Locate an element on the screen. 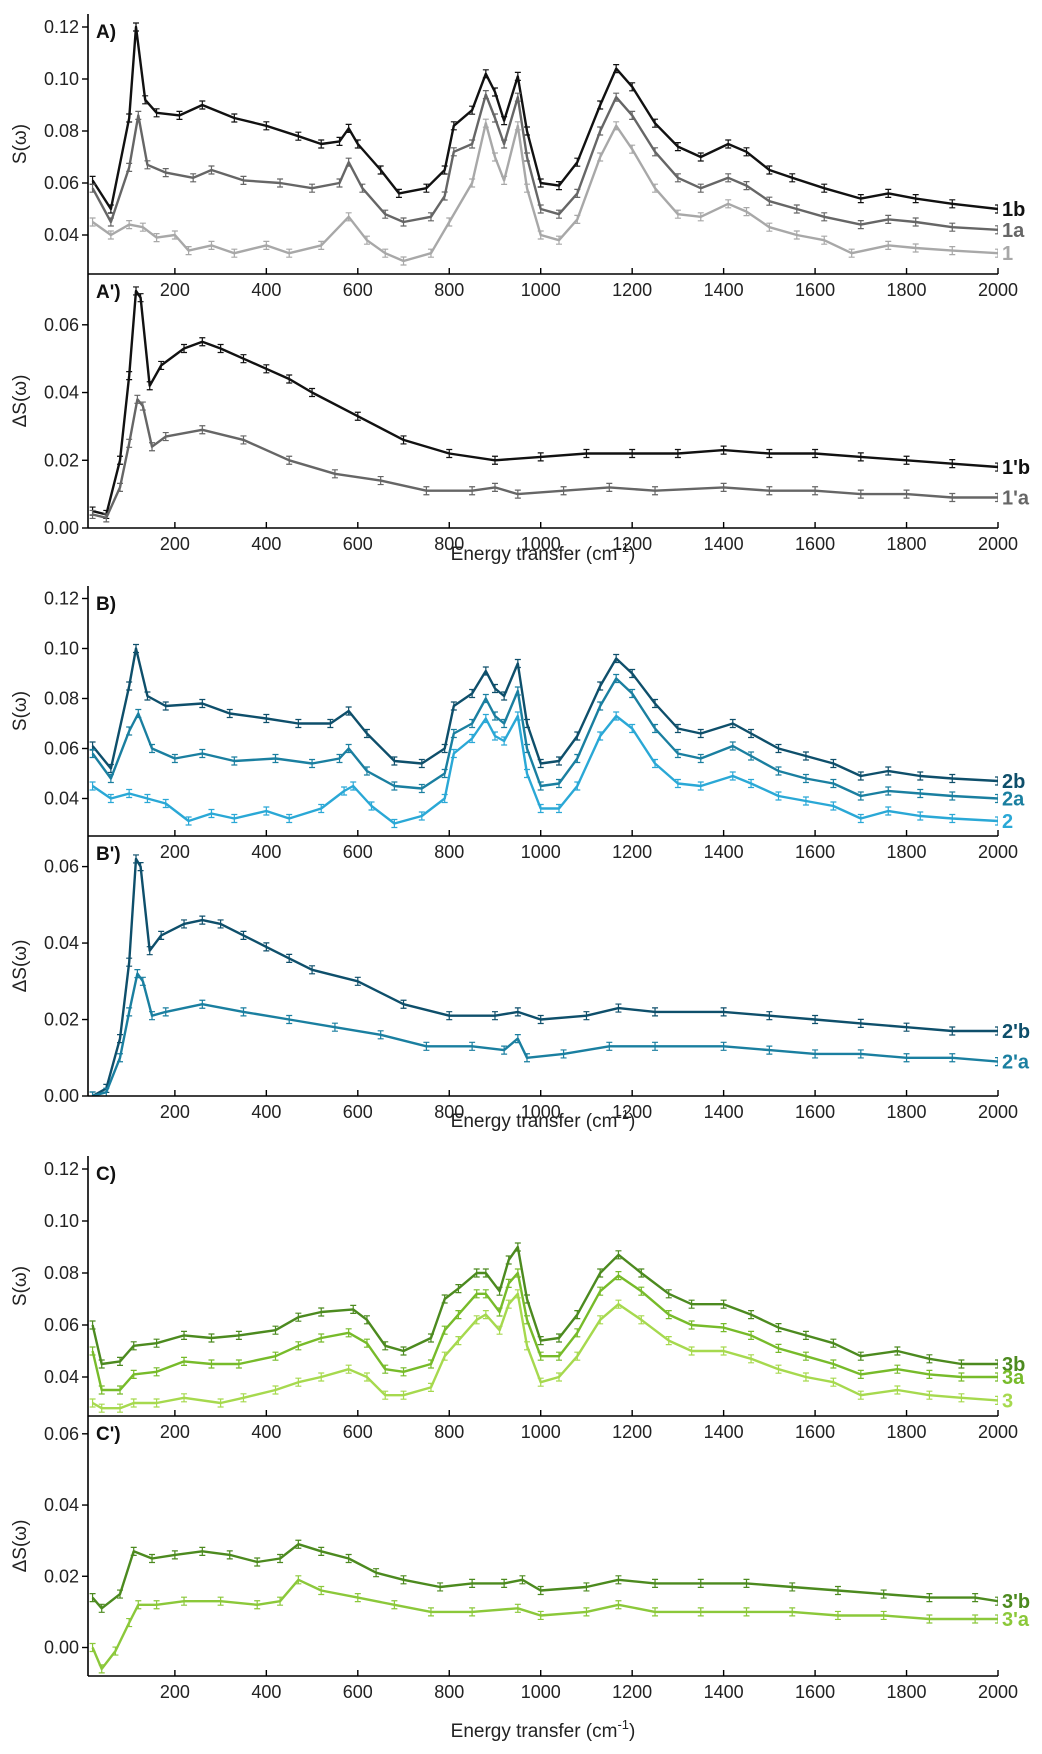 The width and height of the screenshot is (1042, 1754). panel-3-point-2'a-2 is located at coordinates (120, 1058).